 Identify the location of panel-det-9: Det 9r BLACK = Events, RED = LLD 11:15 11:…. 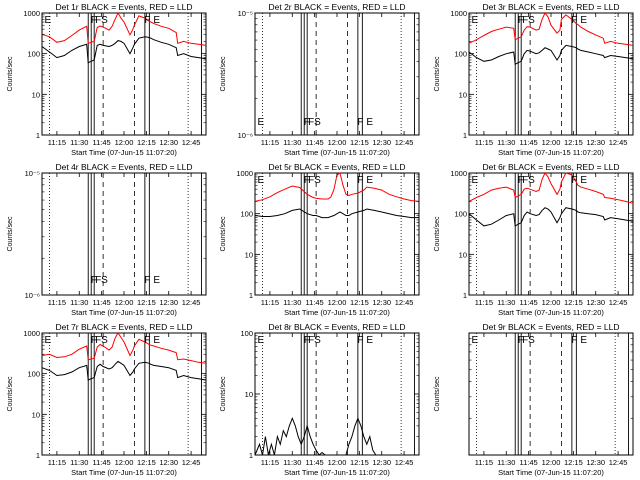
(534, 399).